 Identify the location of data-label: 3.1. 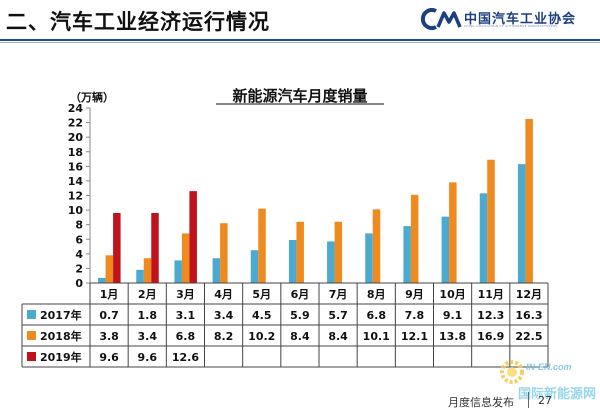
(186, 315).